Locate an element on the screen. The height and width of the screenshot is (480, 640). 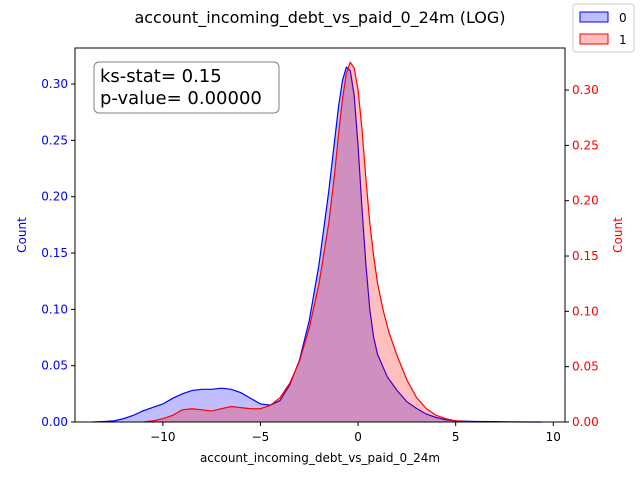
y-right-axis-ticks: 0.00 0.05 0.10 0.15 0.20 0.25 0.30 is located at coordinates (582, 256).